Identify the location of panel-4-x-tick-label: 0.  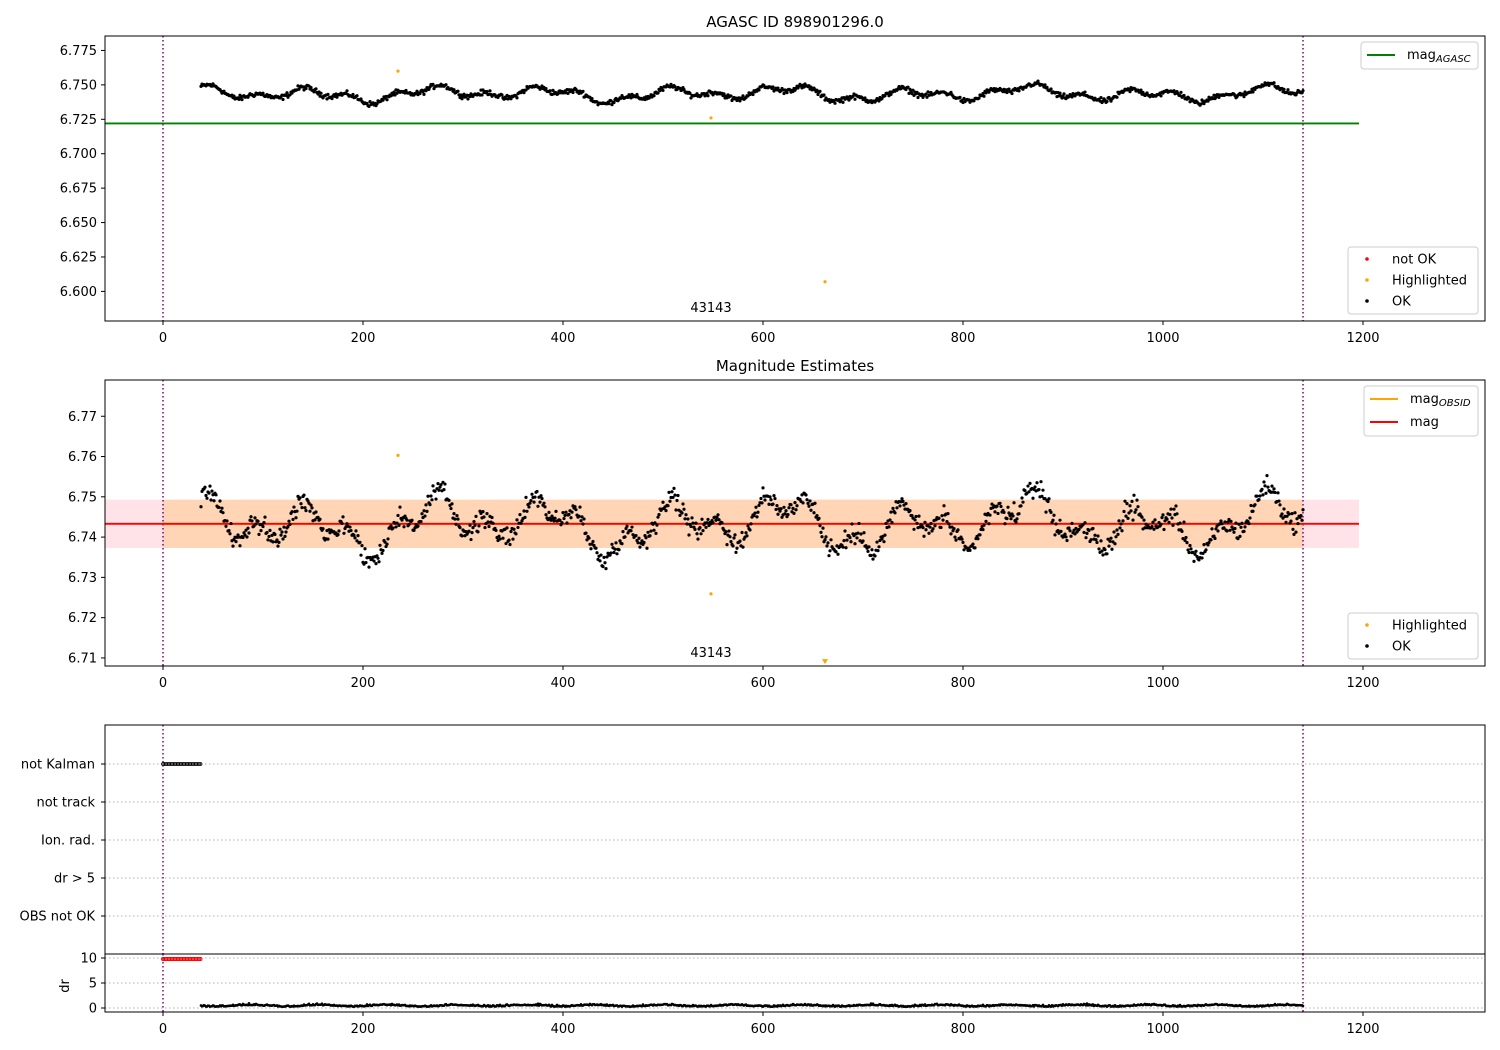
(163, 1029).